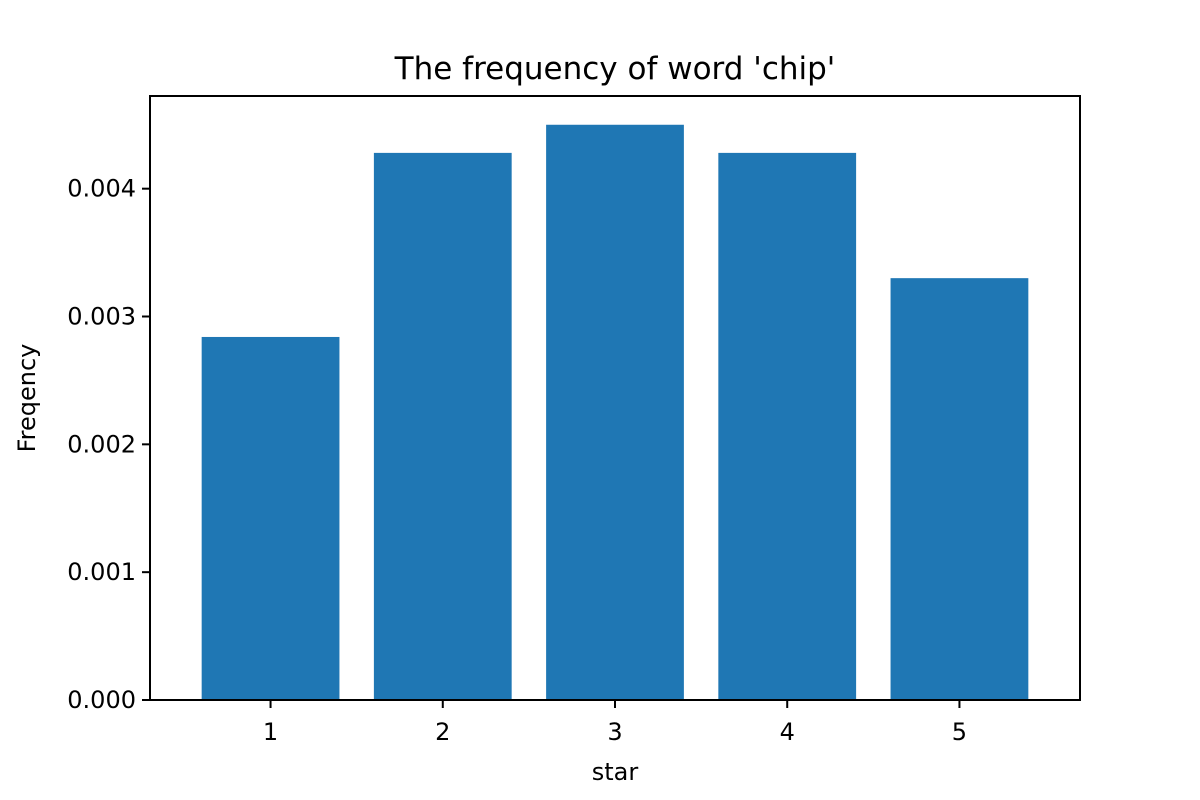 The height and width of the screenshot is (800, 1200). Describe the element at coordinates (270, 732) in the screenshot. I see `x-tick-label: 1` at that location.